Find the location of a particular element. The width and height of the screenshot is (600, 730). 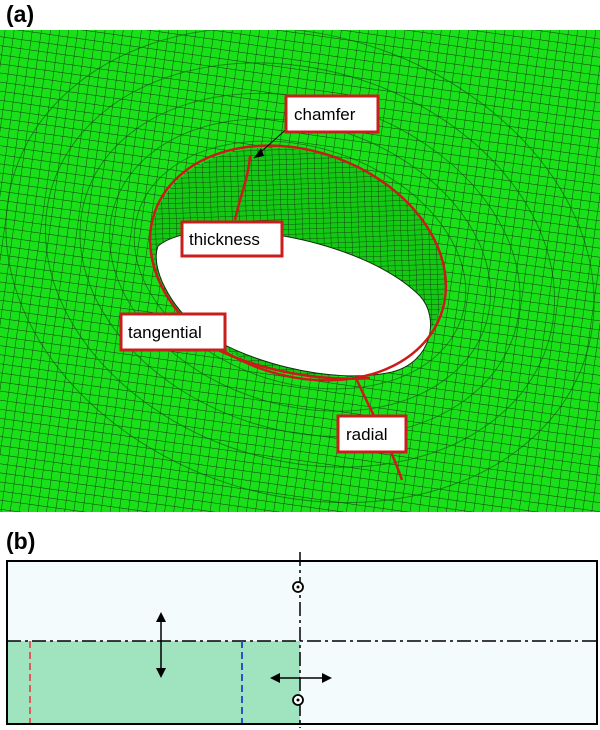

panel-a-label: (a) is located at coordinates (20, 14).